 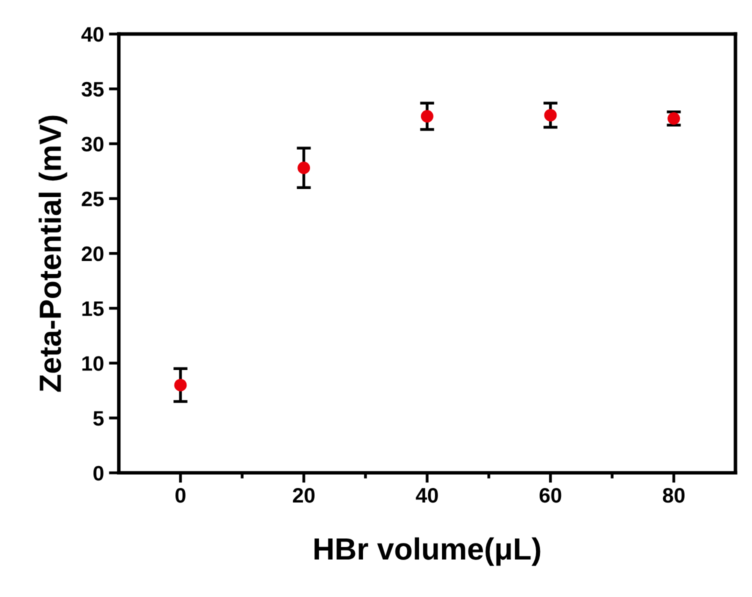 What do you see at coordinates (98, 418) in the screenshot?
I see `y-tick-label: 5` at bounding box center [98, 418].